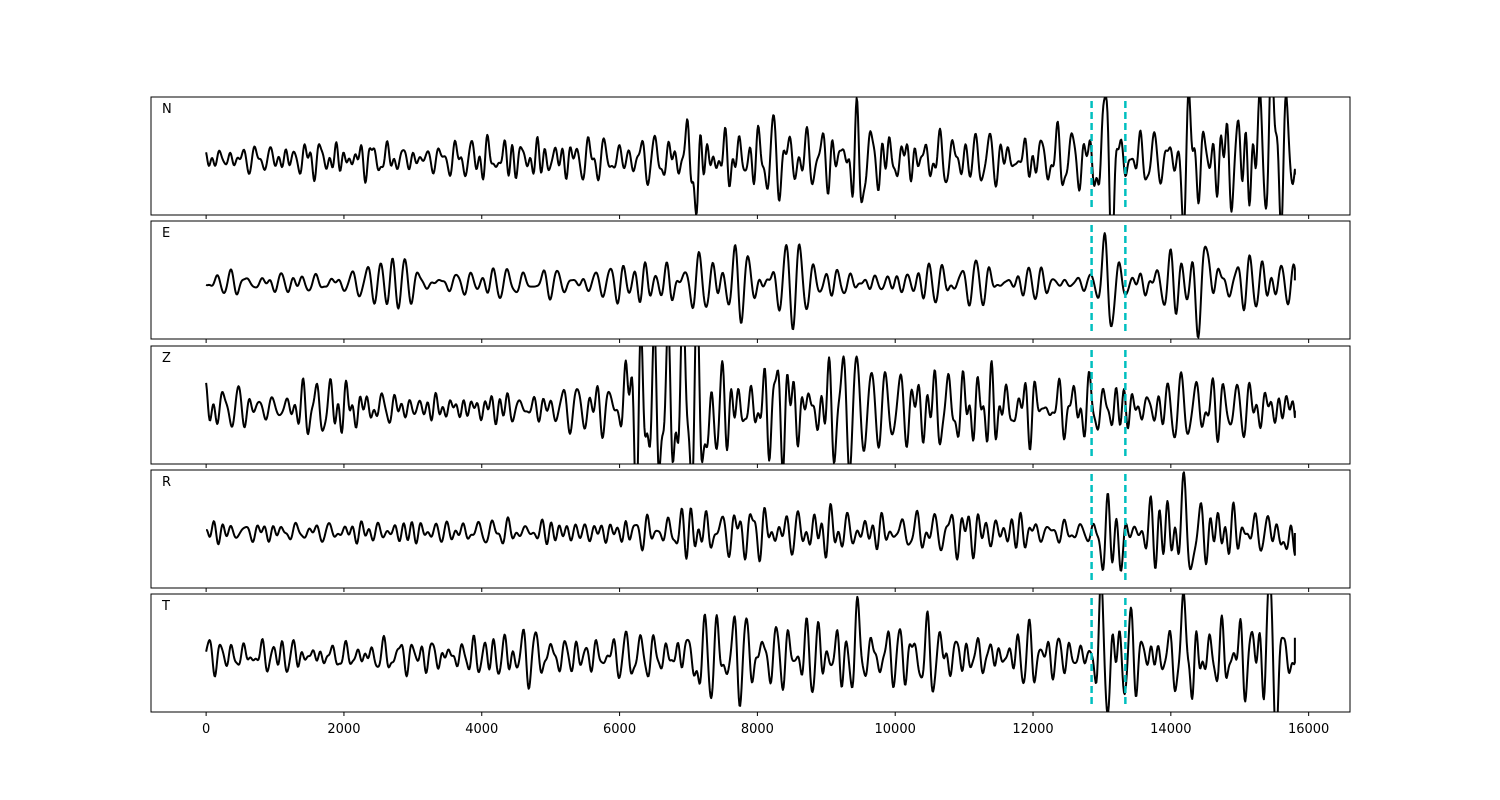  I want to click on panel-label: N, so click(167, 109).